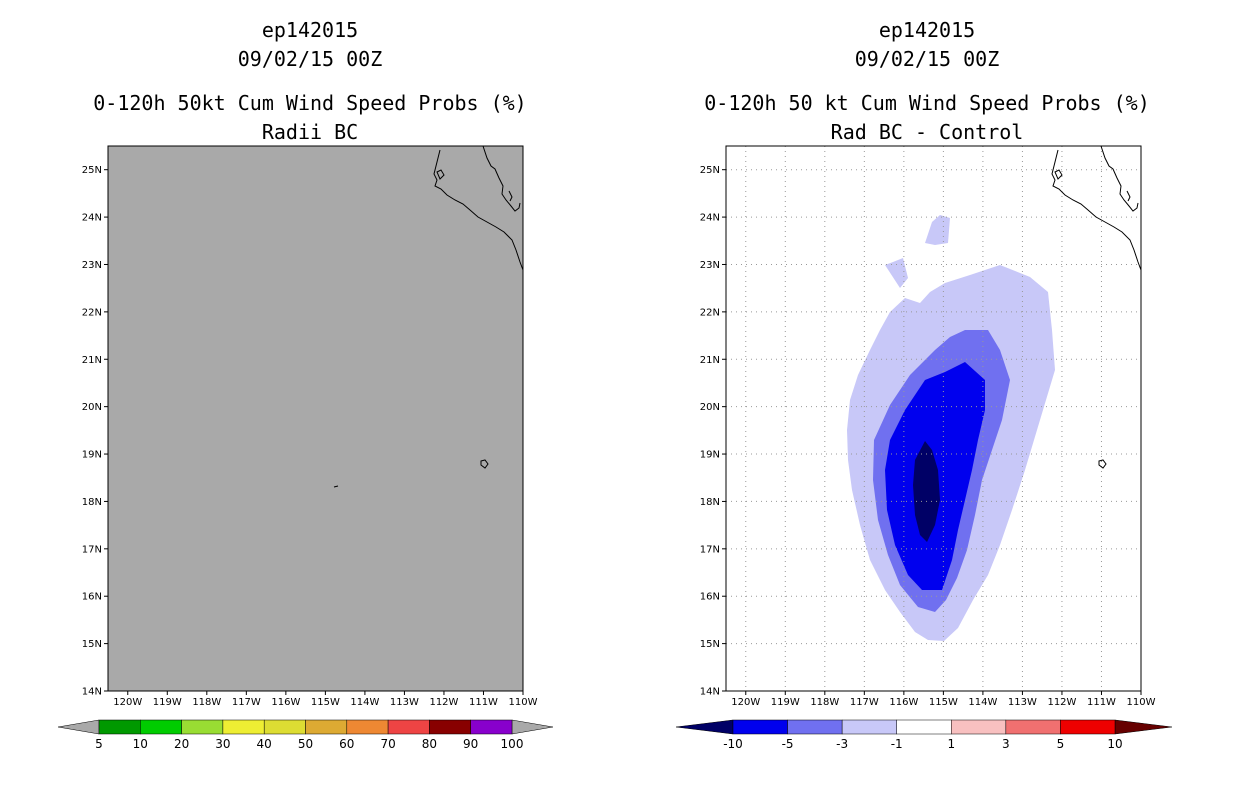  I want to click on left-datetime: 09/02/15 00Z, so click(310, 59).